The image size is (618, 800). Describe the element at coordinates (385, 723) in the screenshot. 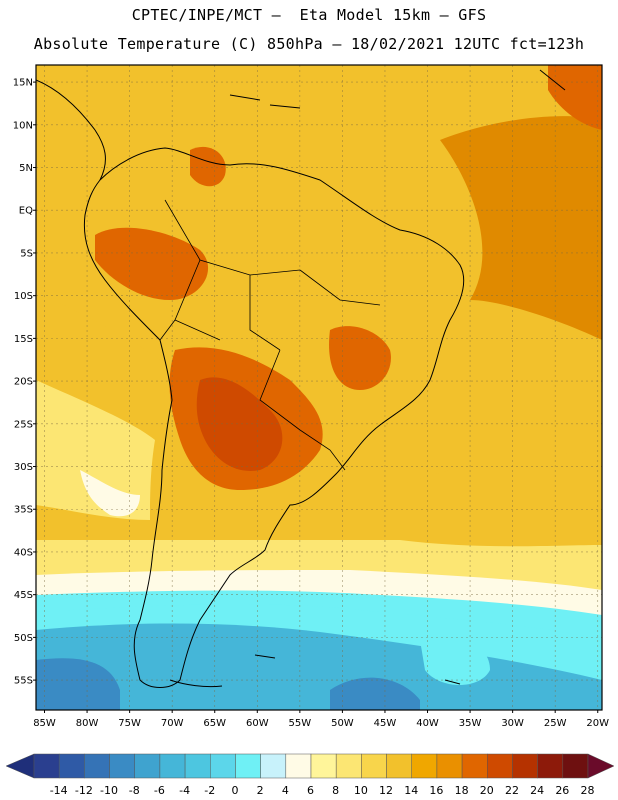

I see `lon-label: 45W` at that location.